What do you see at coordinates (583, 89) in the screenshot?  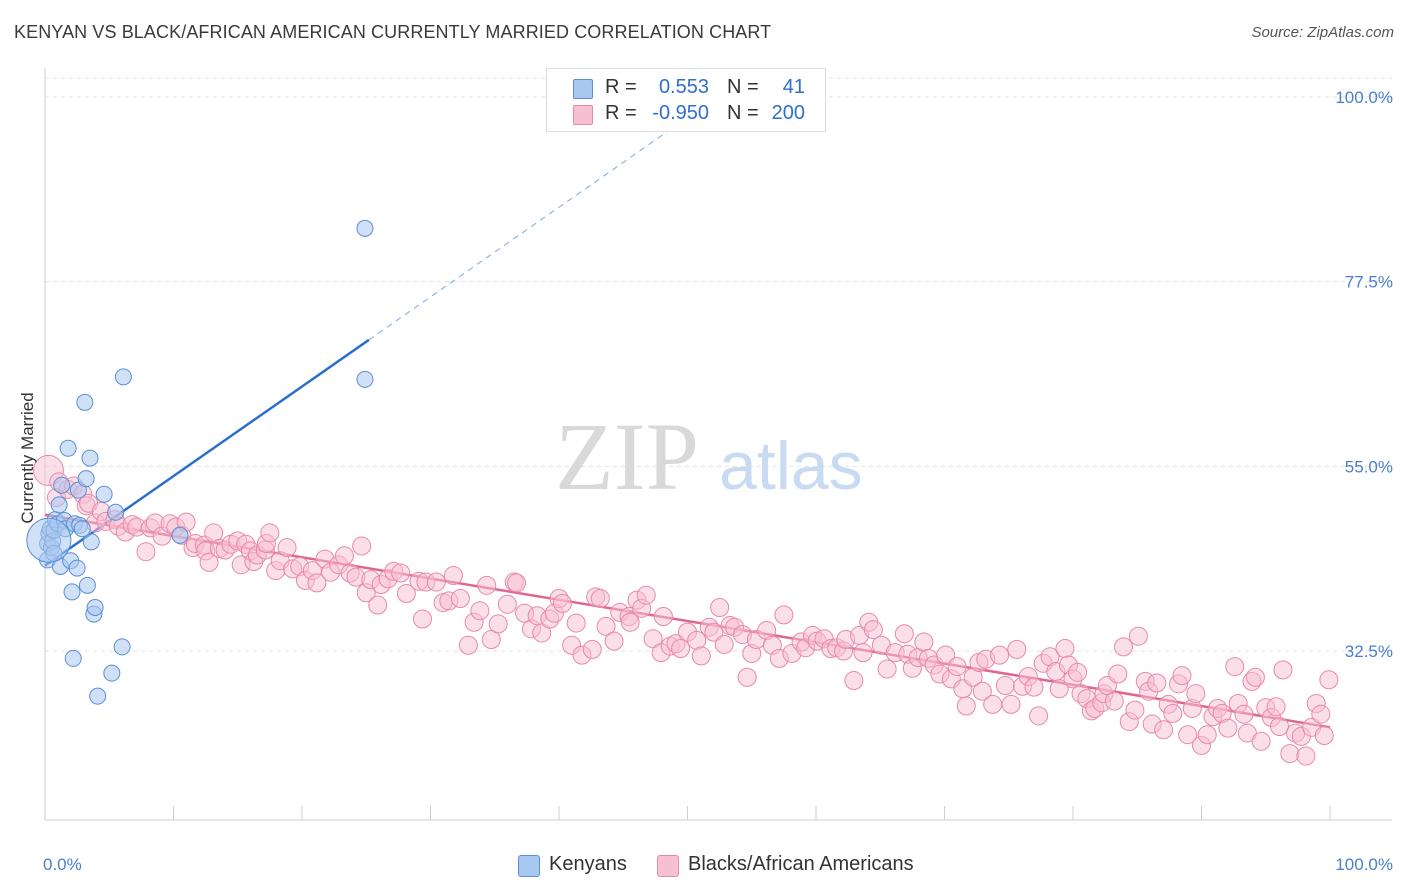 I see `kenyans-swatch` at bounding box center [583, 89].